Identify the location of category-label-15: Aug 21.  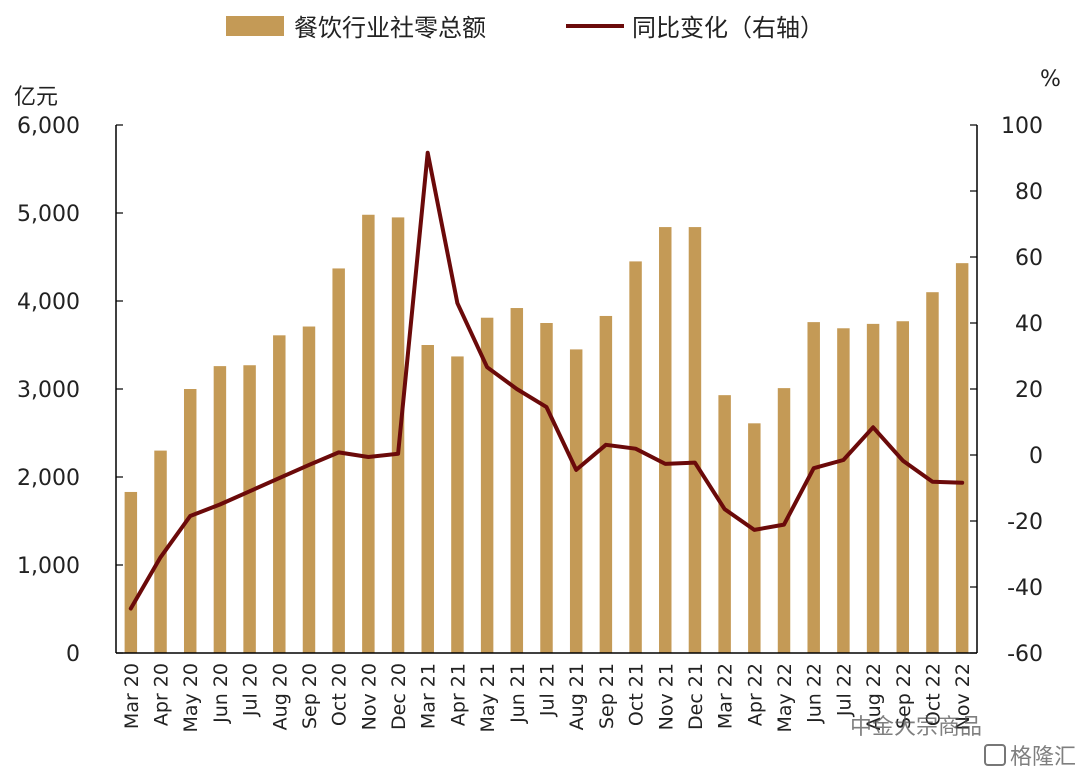
(577, 696).